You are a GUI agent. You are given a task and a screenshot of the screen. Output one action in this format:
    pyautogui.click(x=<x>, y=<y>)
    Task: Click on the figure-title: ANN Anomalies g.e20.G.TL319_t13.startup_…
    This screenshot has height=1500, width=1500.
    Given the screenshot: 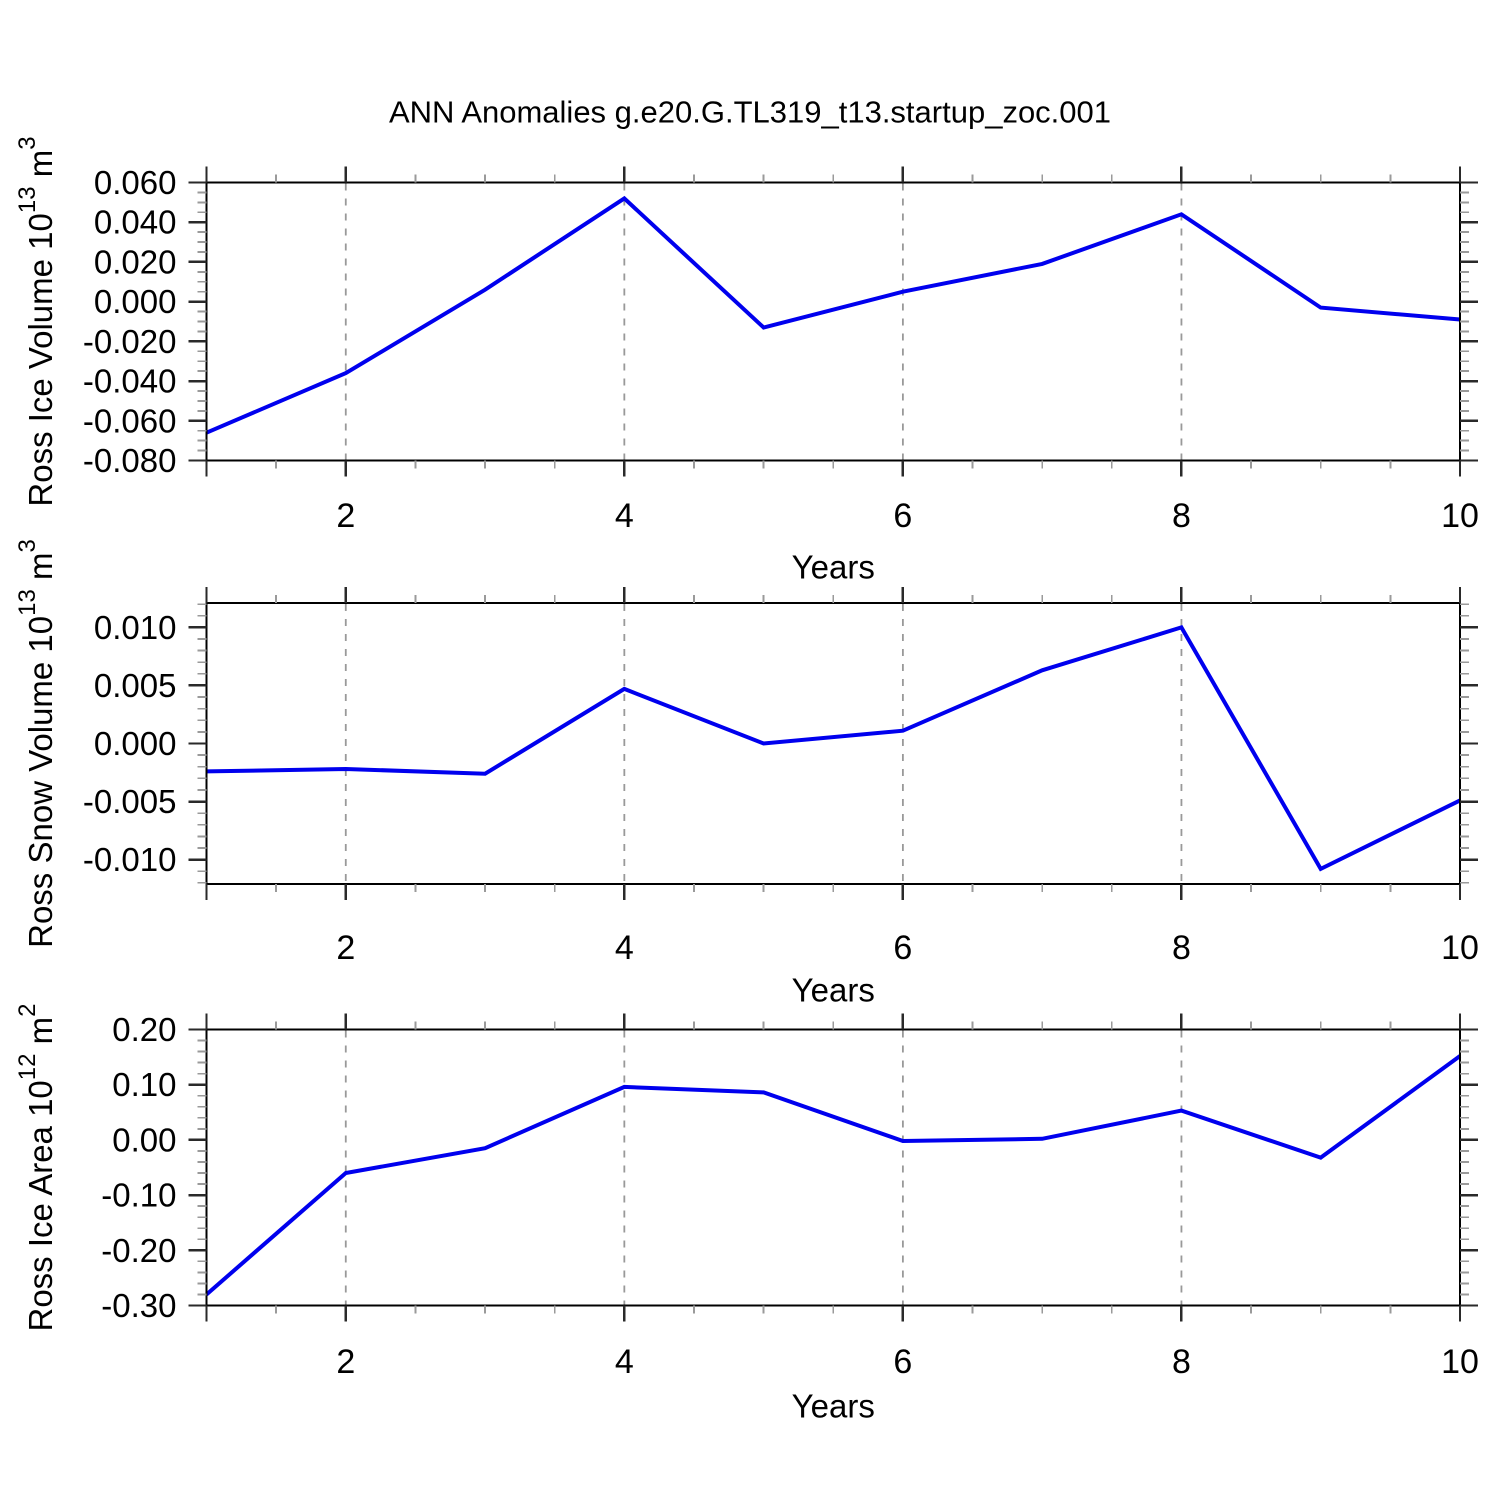 What is the action you would take?
    pyautogui.click(x=750, y=112)
    